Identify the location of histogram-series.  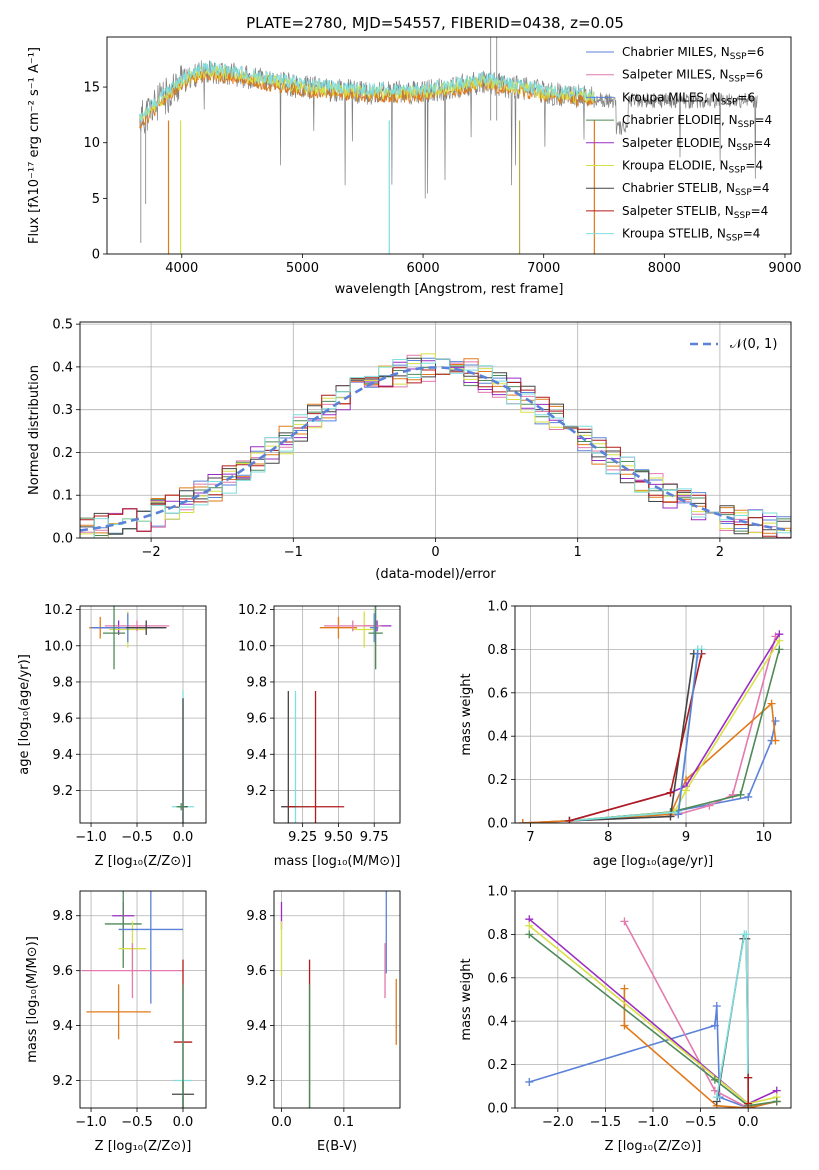
(435, 452).